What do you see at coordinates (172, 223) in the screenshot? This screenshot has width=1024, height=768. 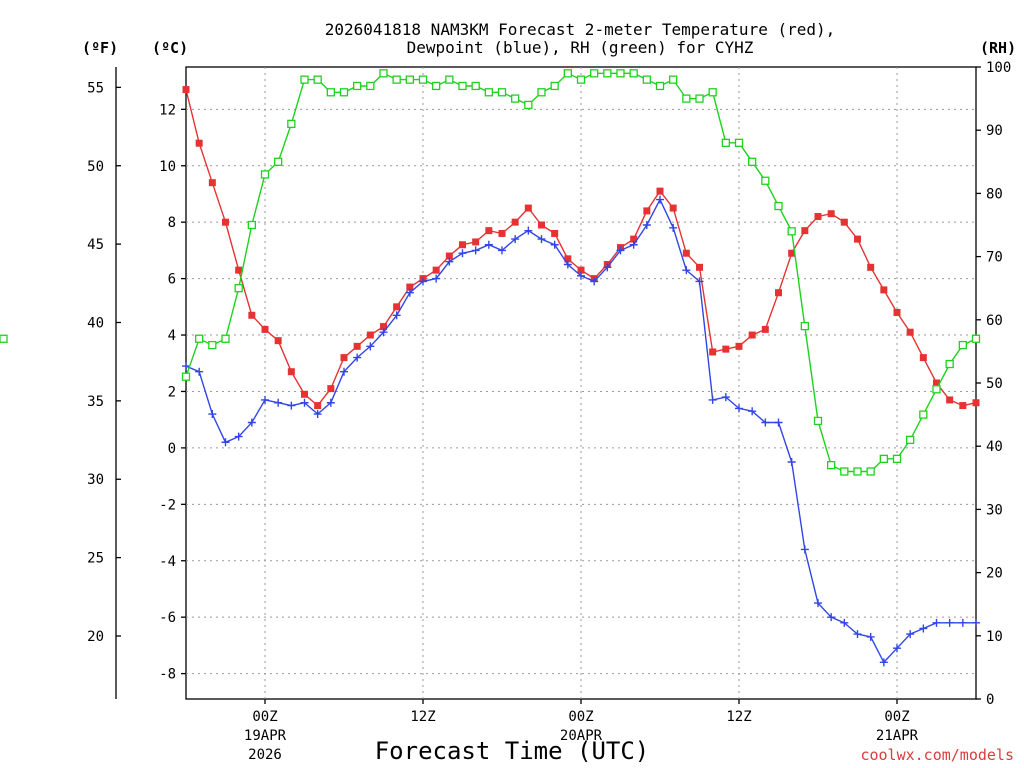 I see `celsius-tick-label: 8` at bounding box center [172, 223].